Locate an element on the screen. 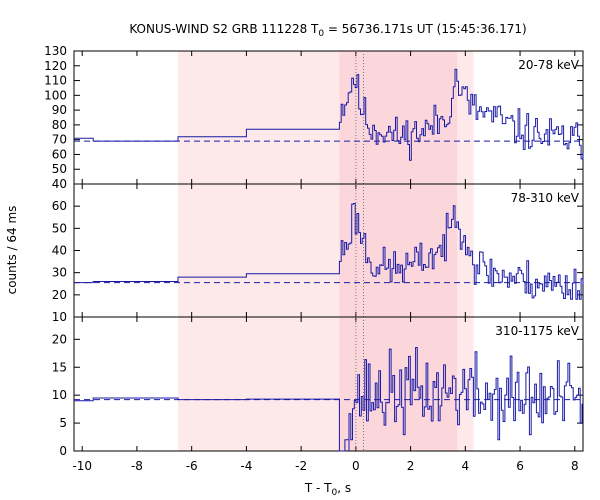 Image resolution: width=600 pixels, height=500 pixels. panel-energy-label: 20-78 keV is located at coordinates (549, 65).